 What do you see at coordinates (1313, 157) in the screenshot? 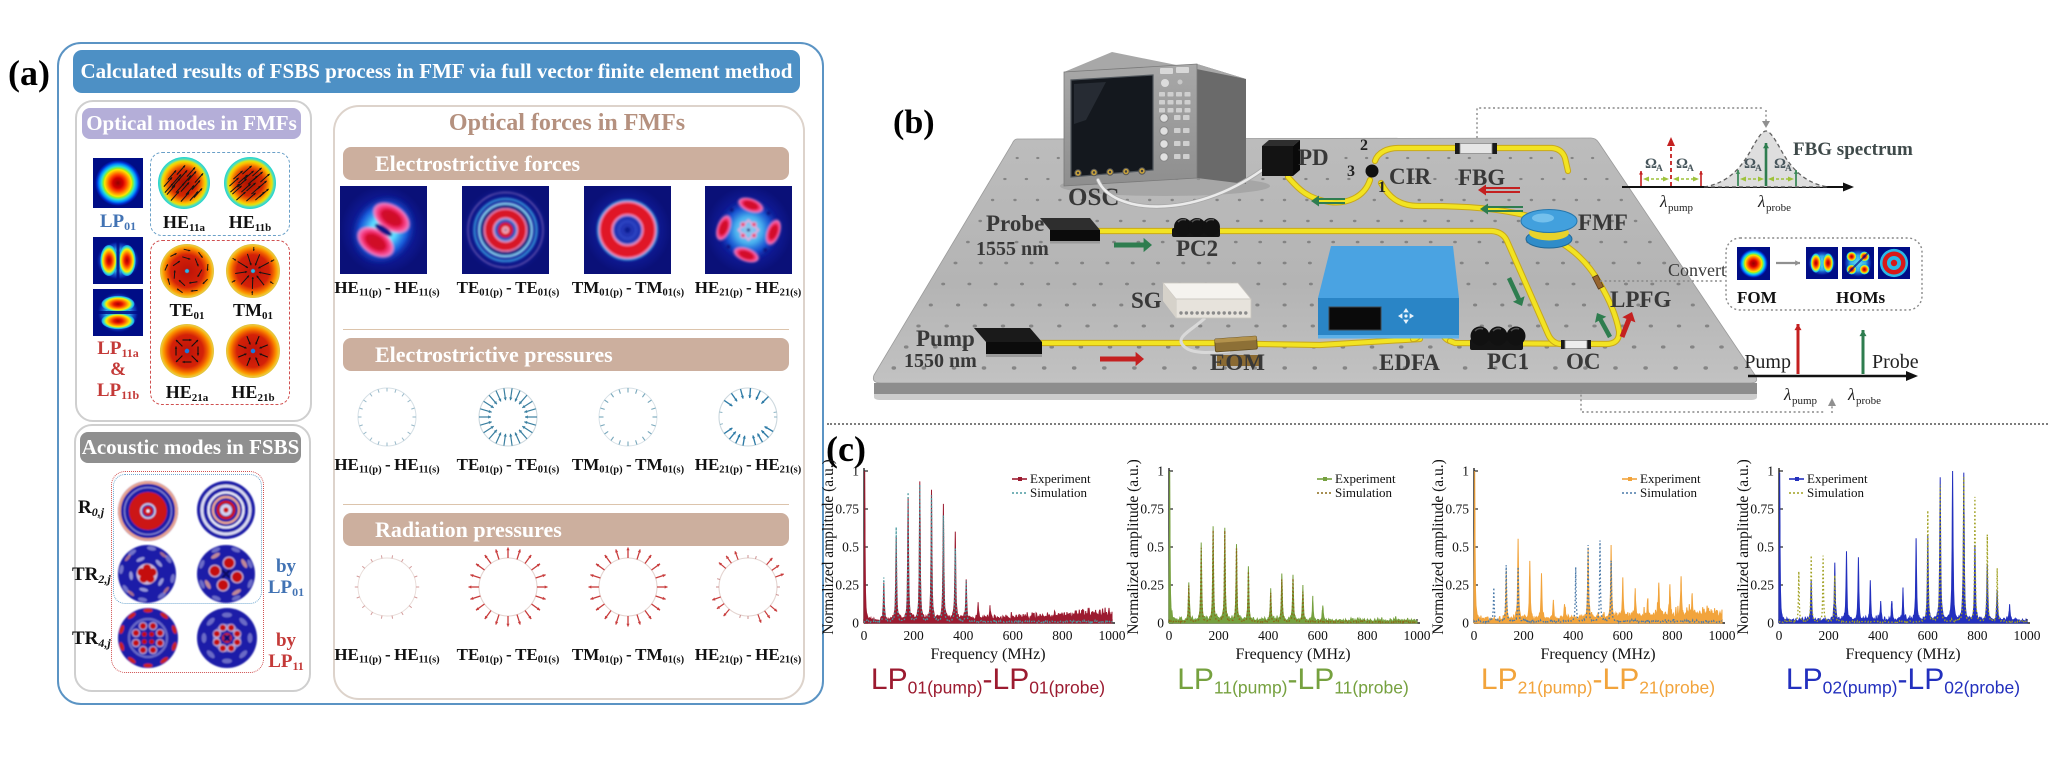
I see `svg-text: PD` at bounding box center [1313, 157].